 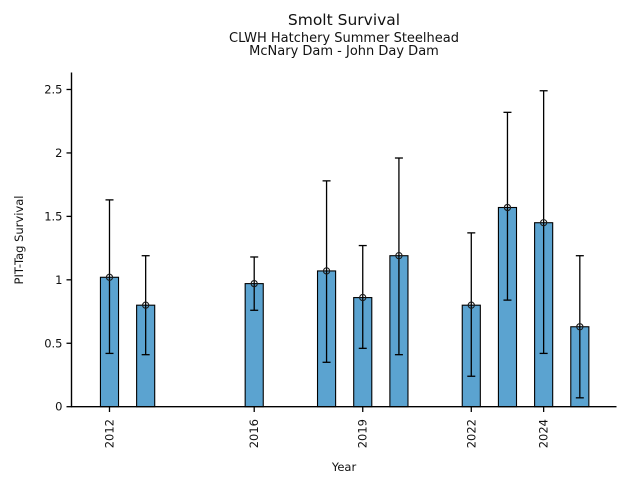 I want to click on x-tick-label: 2012, so click(x=109, y=433).